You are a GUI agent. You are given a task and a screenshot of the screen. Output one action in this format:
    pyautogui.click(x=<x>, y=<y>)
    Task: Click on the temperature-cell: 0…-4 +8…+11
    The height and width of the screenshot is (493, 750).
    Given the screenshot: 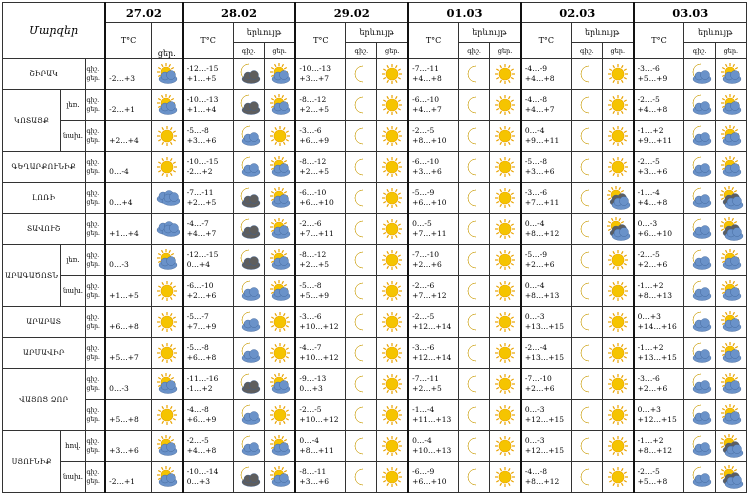 What is the action you would take?
    pyautogui.click(x=320, y=446)
    